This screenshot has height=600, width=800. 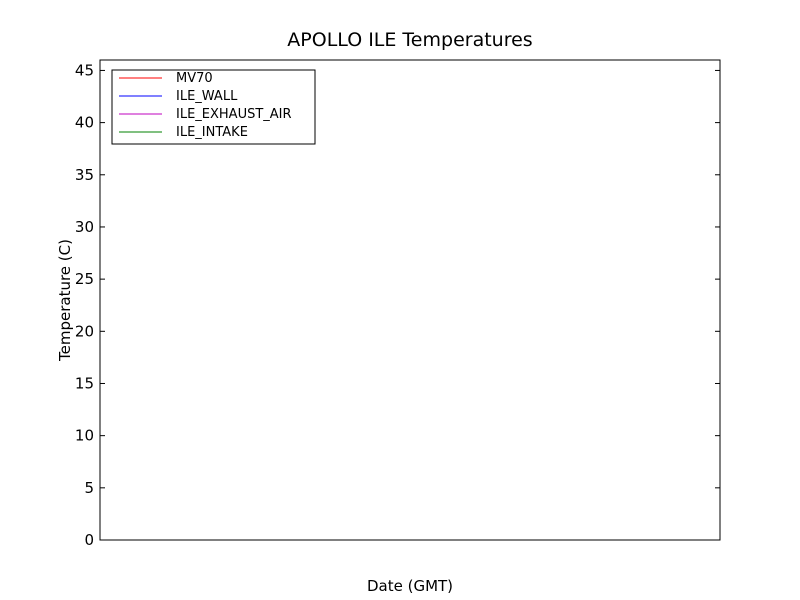 What do you see at coordinates (84, 227) in the screenshot?
I see `y-tick-label: 30` at bounding box center [84, 227].